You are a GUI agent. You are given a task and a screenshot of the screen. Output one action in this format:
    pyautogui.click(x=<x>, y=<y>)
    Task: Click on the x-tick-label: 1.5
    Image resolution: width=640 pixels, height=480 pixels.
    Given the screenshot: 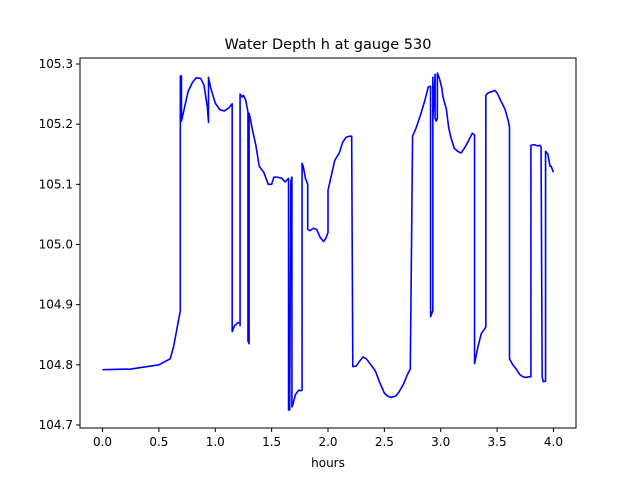 What is the action you would take?
    pyautogui.click(x=271, y=442)
    